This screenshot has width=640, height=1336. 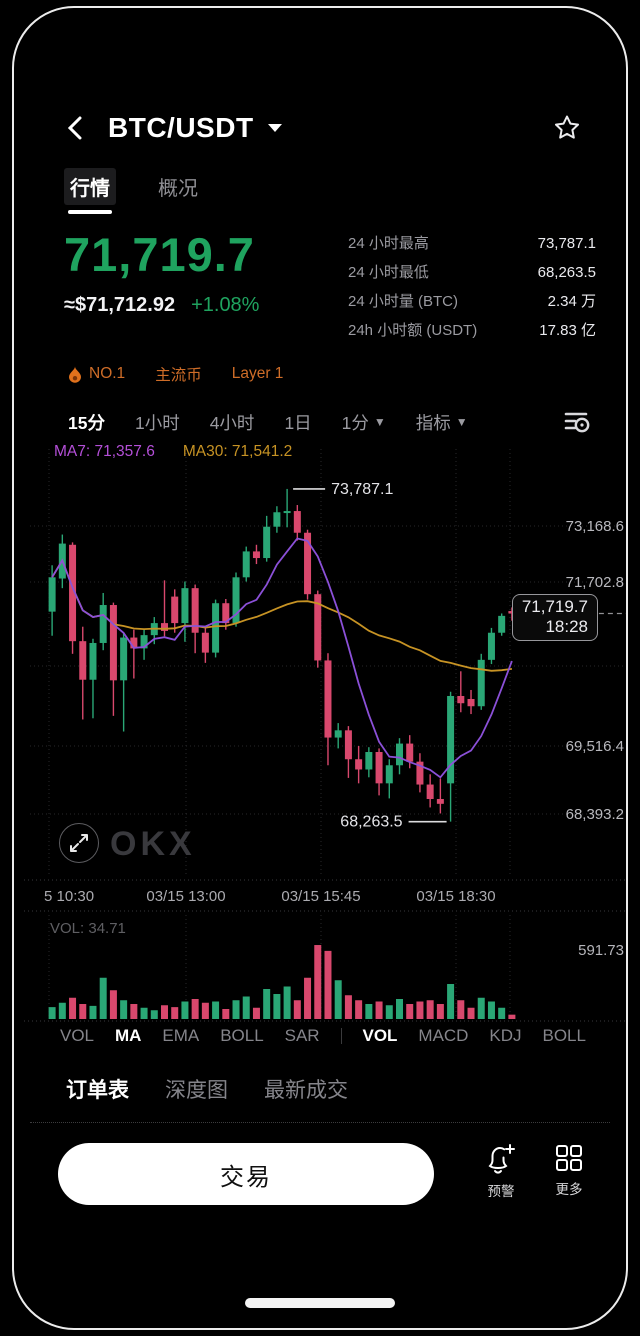 What do you see at coordinates (569, 1170) in the screenshot?
I see `more-button: 更多` at bounding box center [569, 1170].